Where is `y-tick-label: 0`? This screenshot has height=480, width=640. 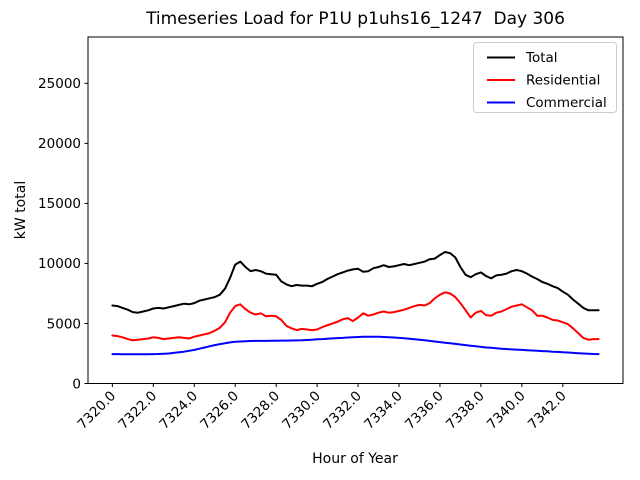 y-tick-label: 0 is located at coordinates (76, 384).